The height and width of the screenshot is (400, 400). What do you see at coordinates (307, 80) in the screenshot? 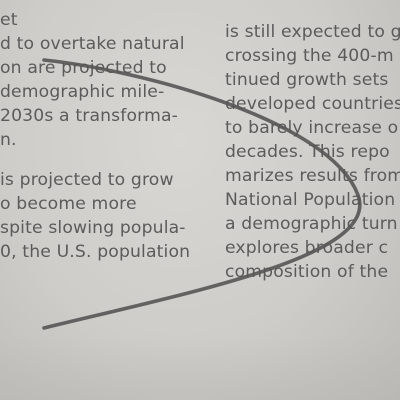
I see `text-line: tinued growth sets` at bounding box center [307, 80].